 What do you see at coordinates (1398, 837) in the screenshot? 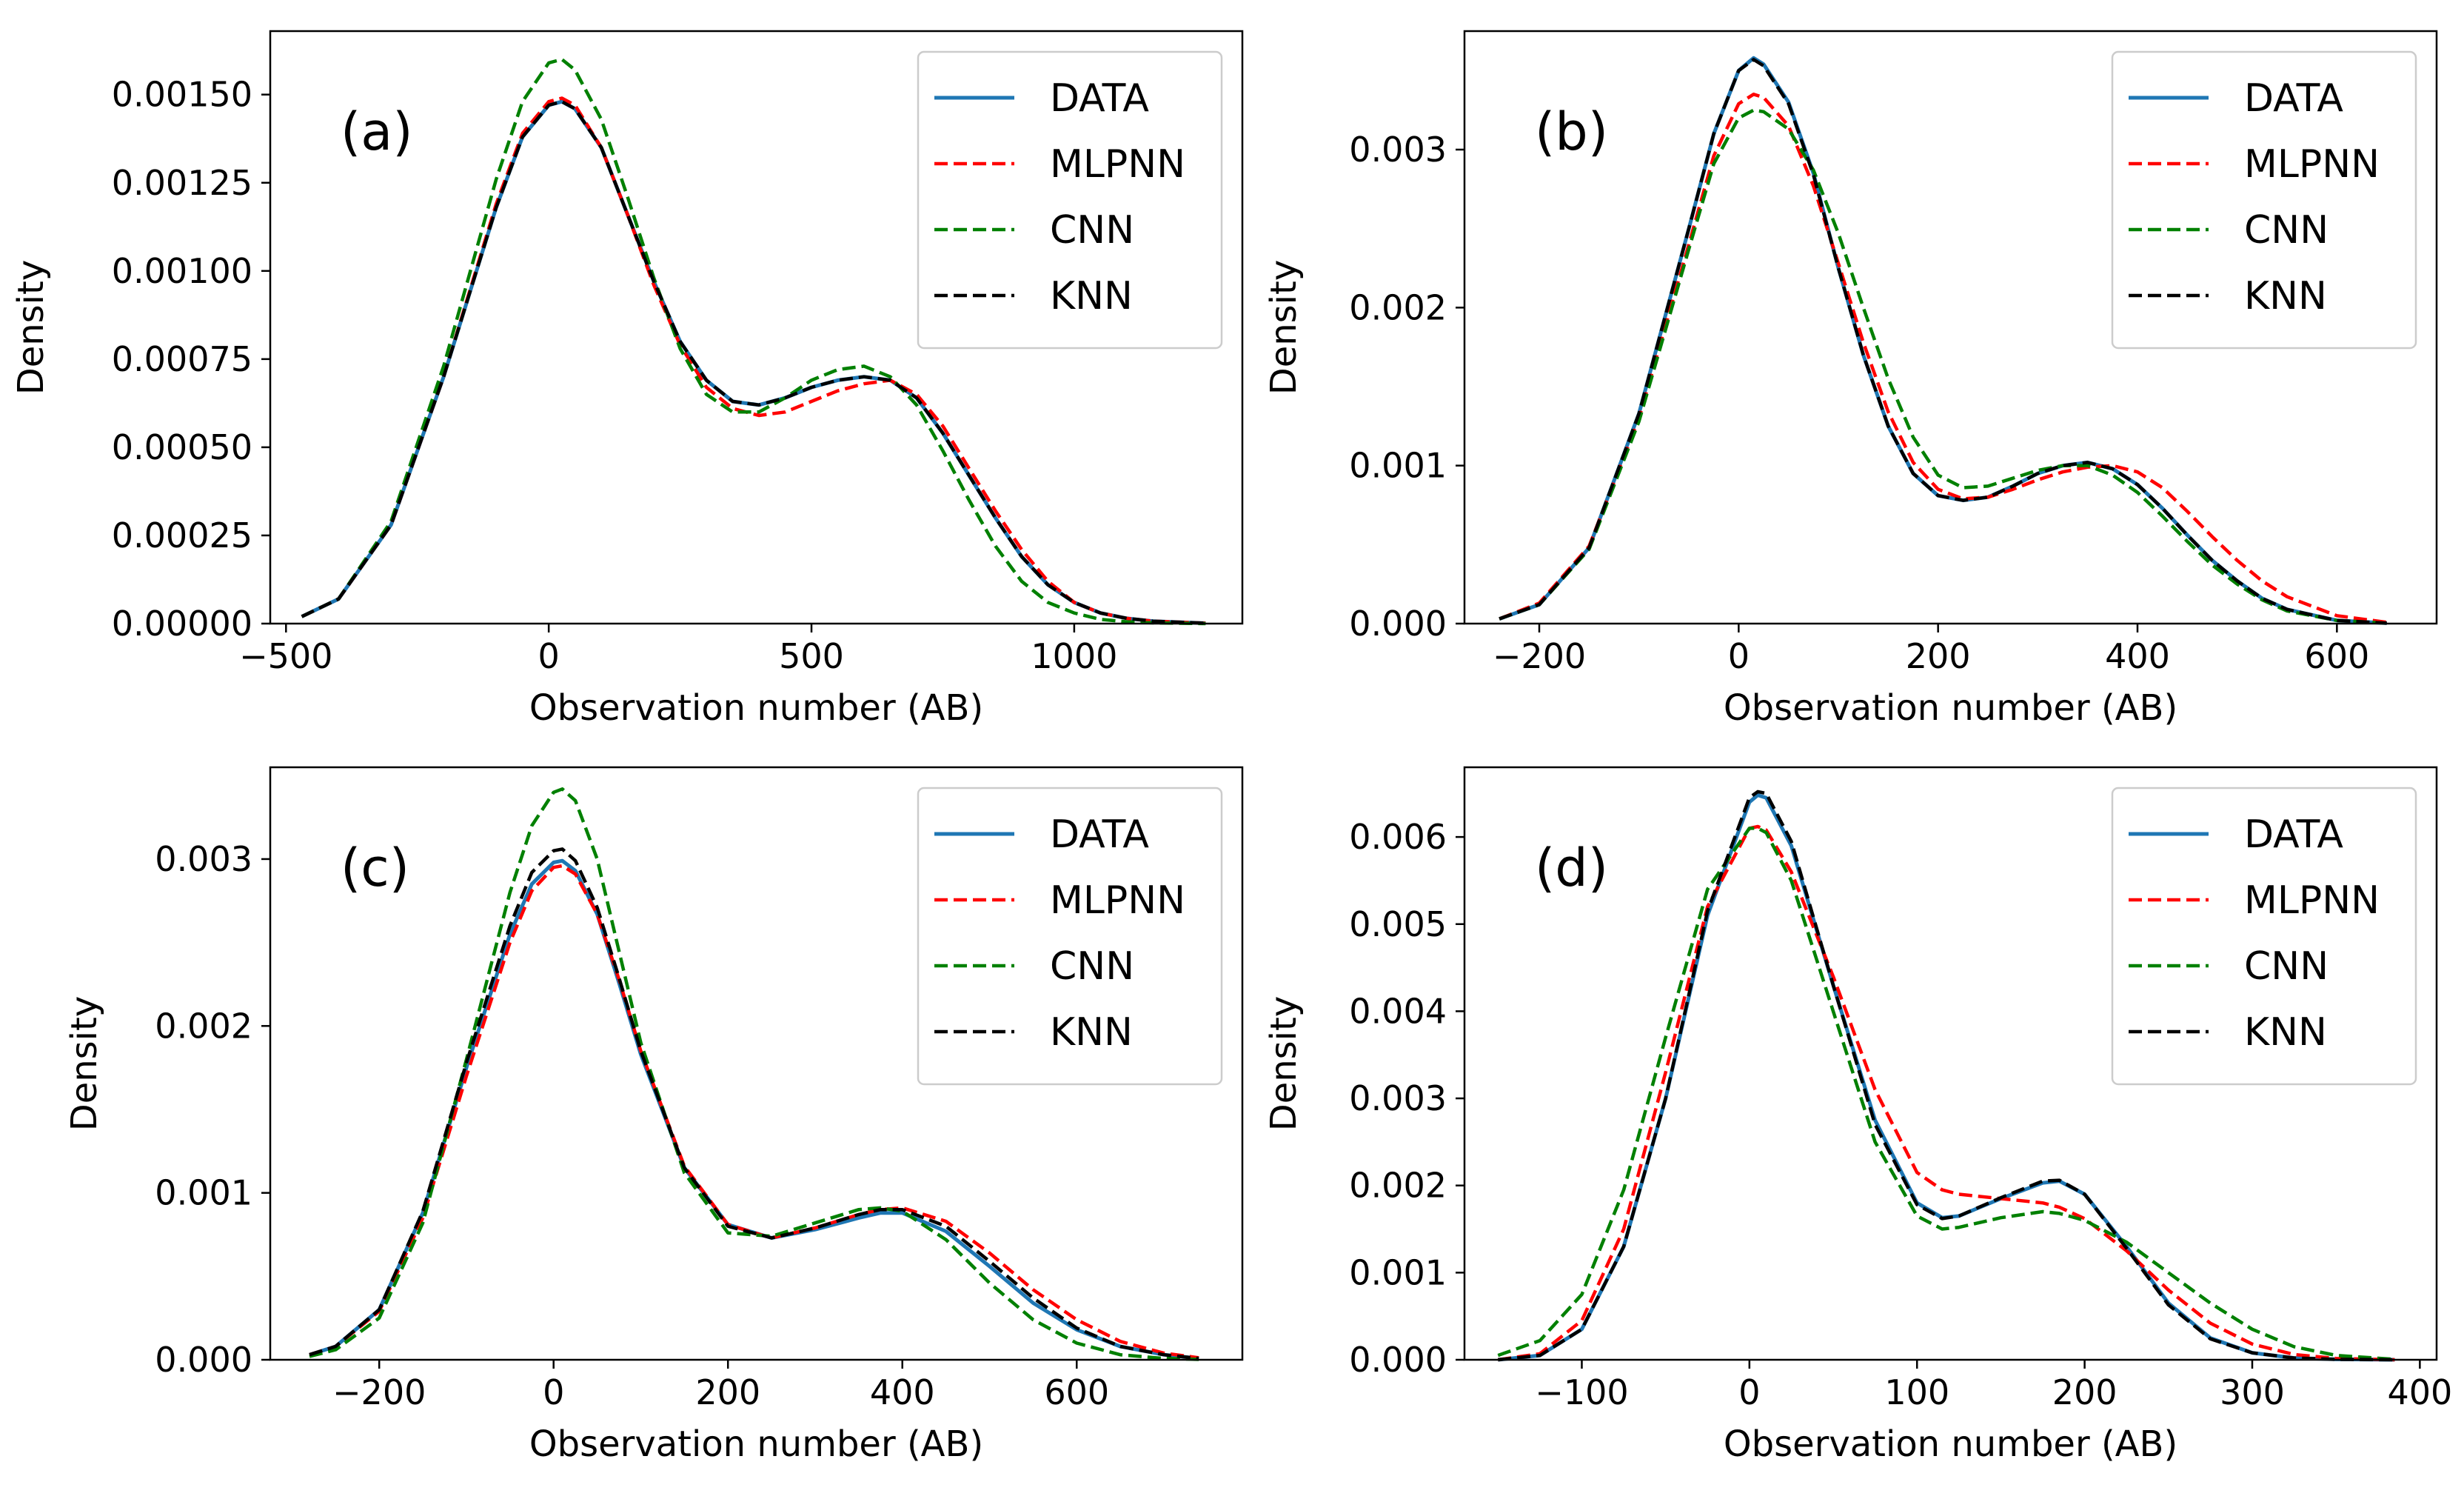
I see `y-tick-label: 0.006` at bounding box center [1398, 837].